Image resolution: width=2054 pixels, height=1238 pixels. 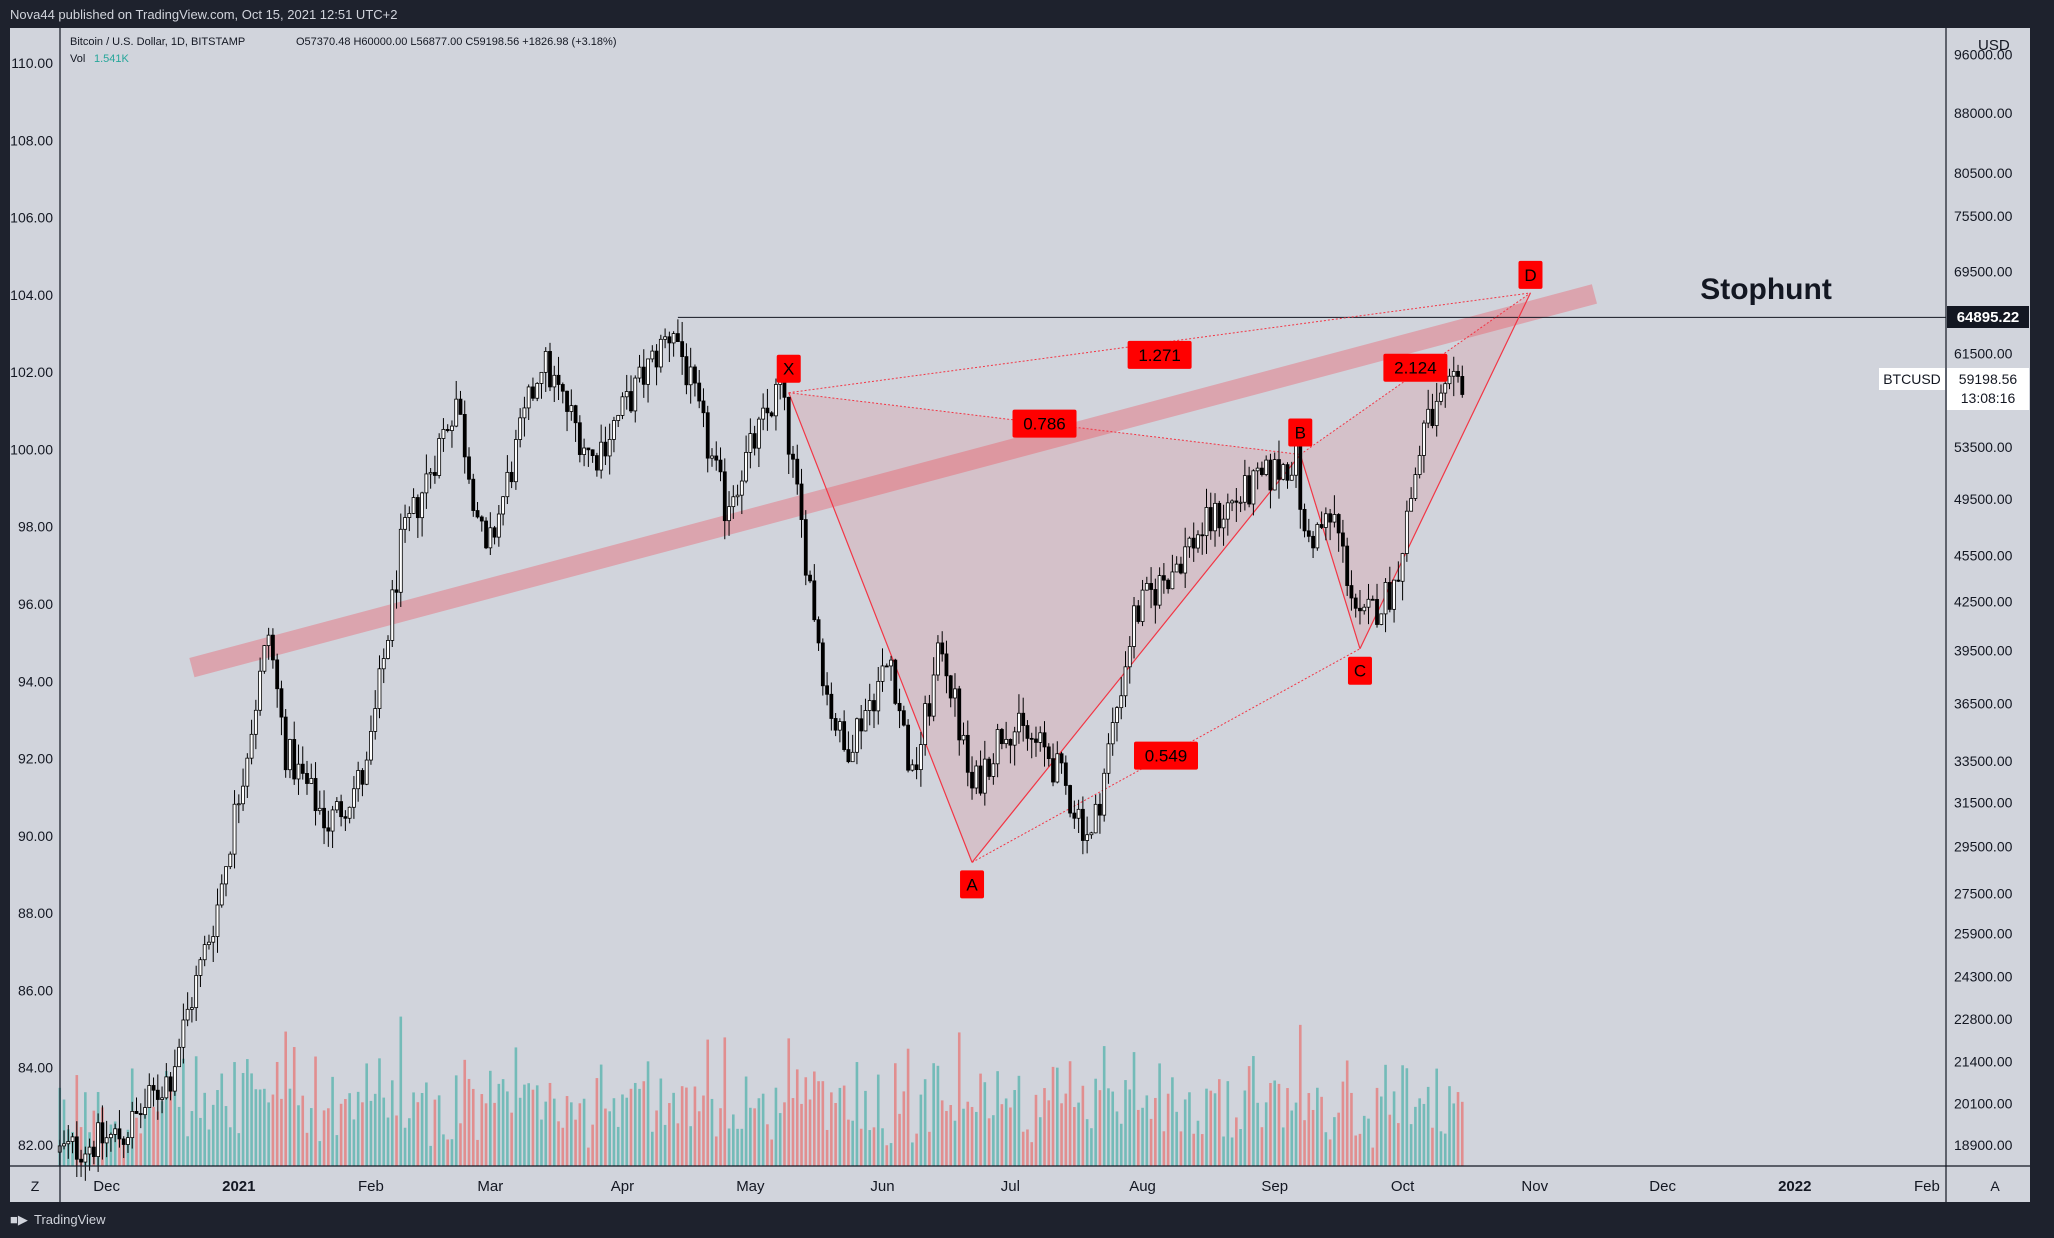 I want to click on z-button: Z, so click(x=35, y=1186).